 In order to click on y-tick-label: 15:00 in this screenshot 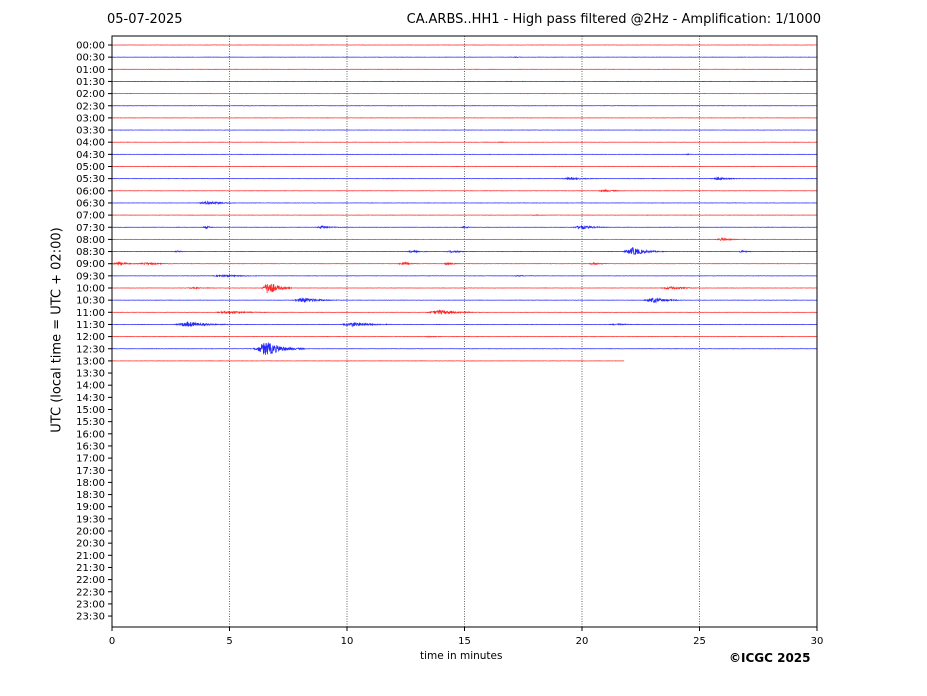, I will do `click(90, 410)`.